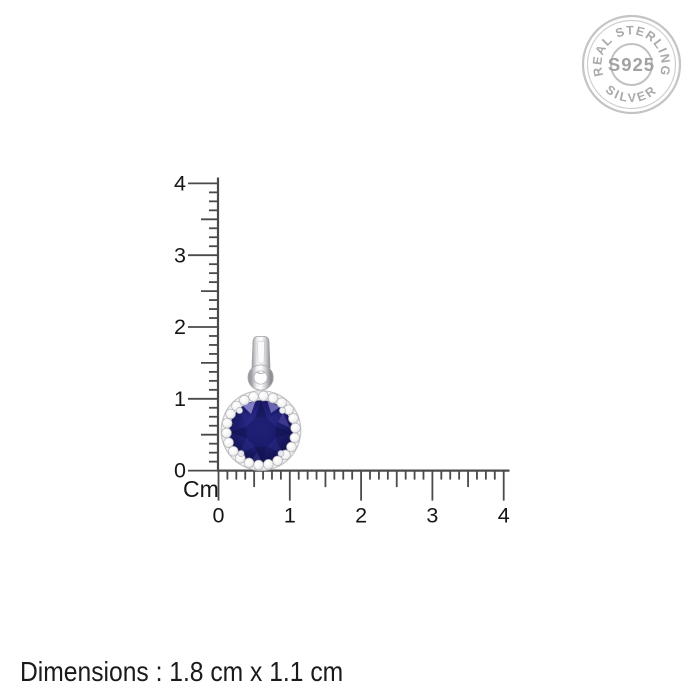 The width and height of the screenshot is (700, 700). I want to click on sterling-silver-seal: REAL STERLING SILVER S925, so click(631, 64).